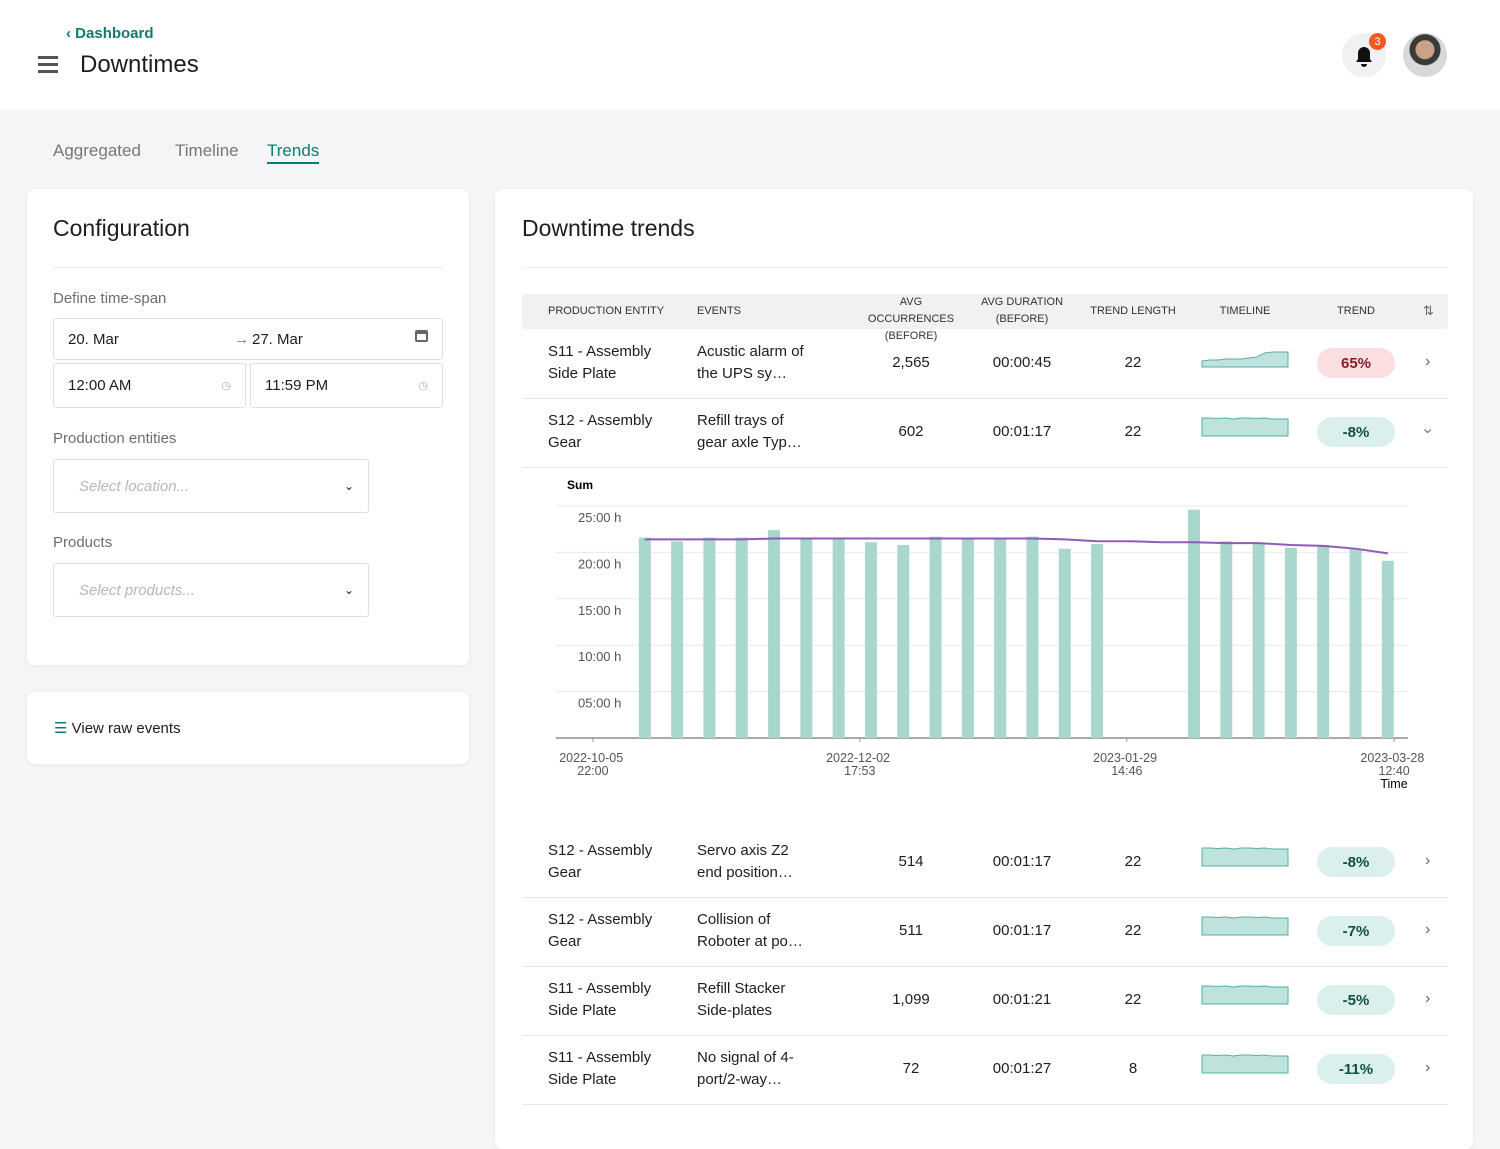 Image resolution: width=1500 pixels, height=1149 pixels. I want to click on avatar, so click(1425, 55).